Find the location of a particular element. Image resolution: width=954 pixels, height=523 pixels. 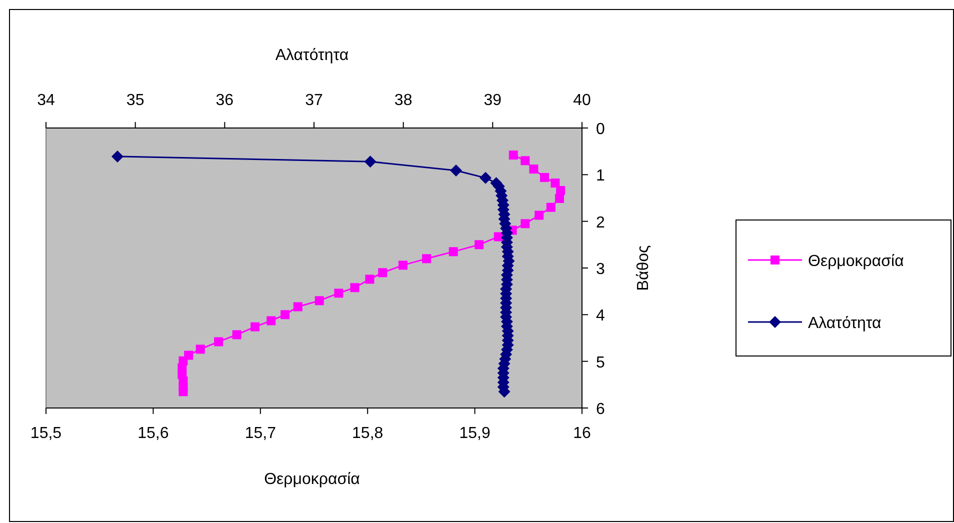

x2-tick-label: 40 is located at coordinates (582, 100).